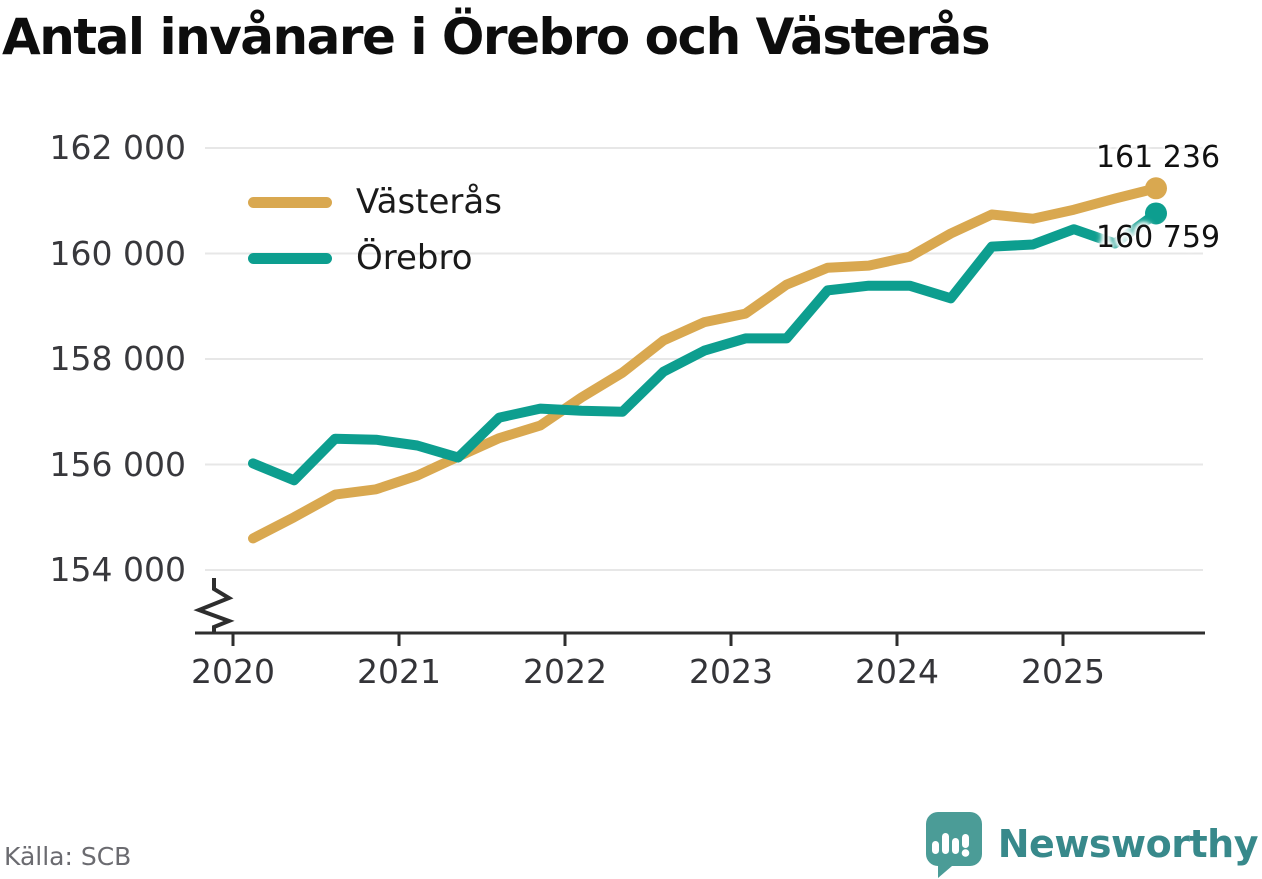 This screenshot has height=879, width=1262. I want to click on axis-break-icon, so click(214, 606).